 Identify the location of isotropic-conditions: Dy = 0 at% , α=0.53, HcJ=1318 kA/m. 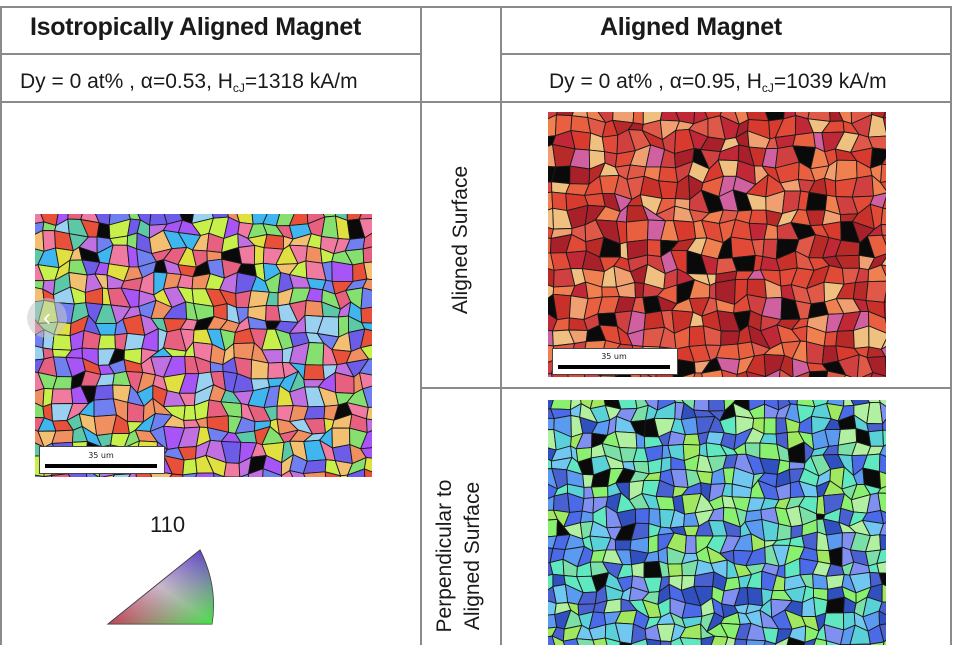
(189, 82).